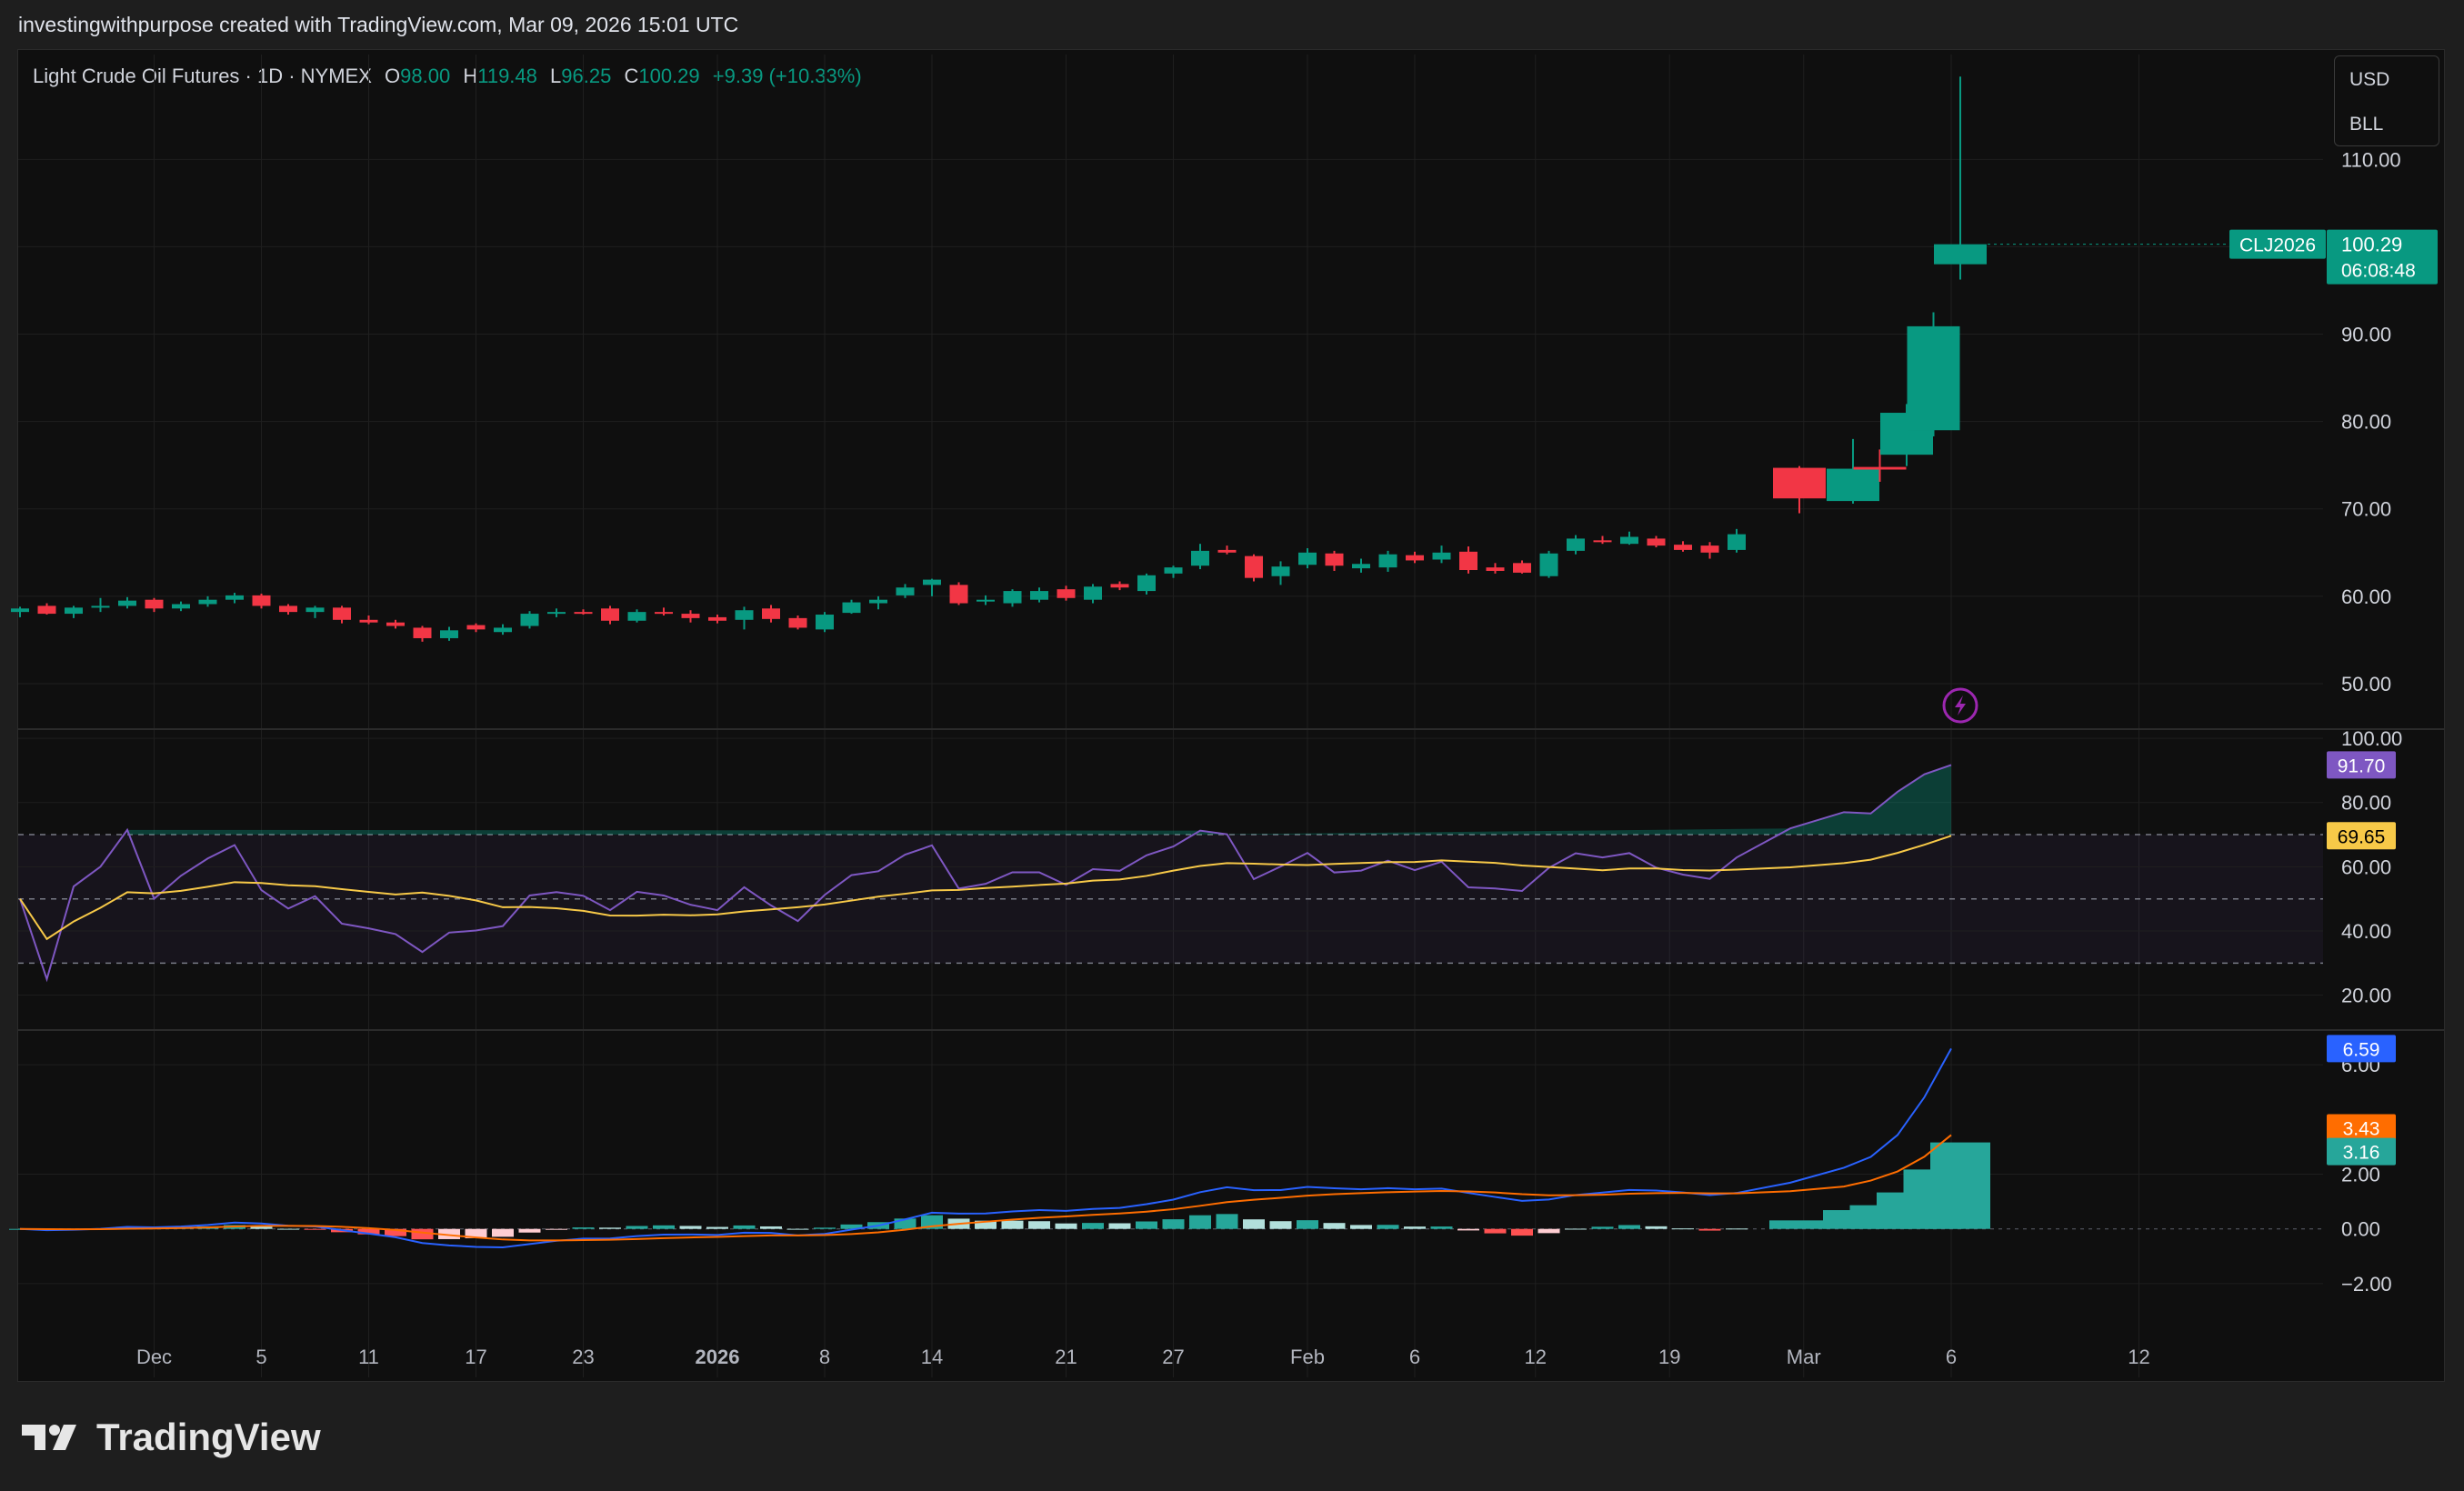 This screenshot has width=2464, height=1491. I want to click on low-label: L, so click(556, 76).